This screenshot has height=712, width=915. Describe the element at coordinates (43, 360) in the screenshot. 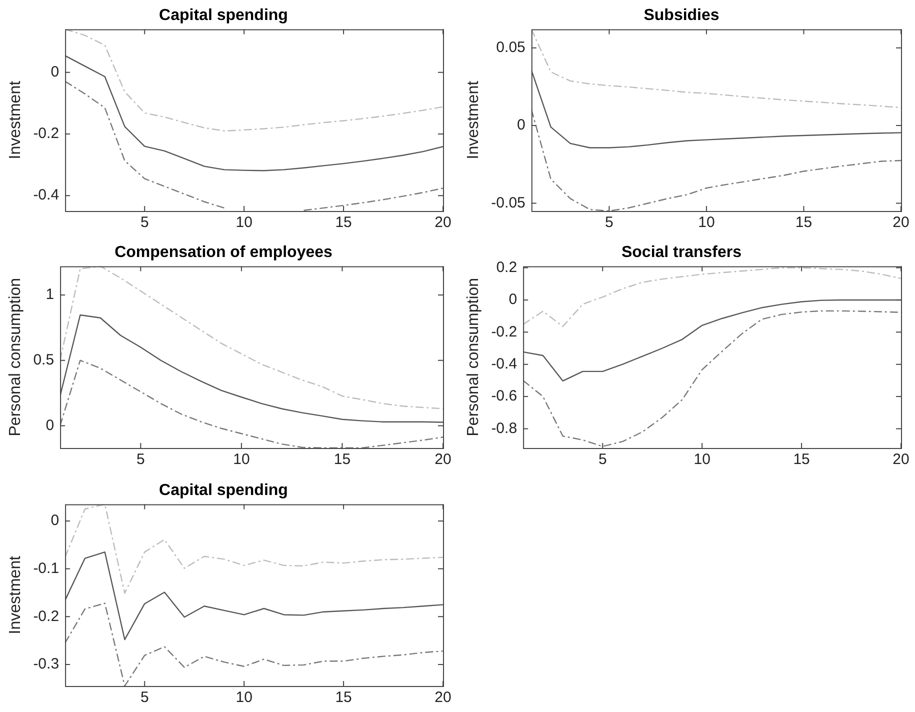

I see `y-tick-label: 0.5` at that location.